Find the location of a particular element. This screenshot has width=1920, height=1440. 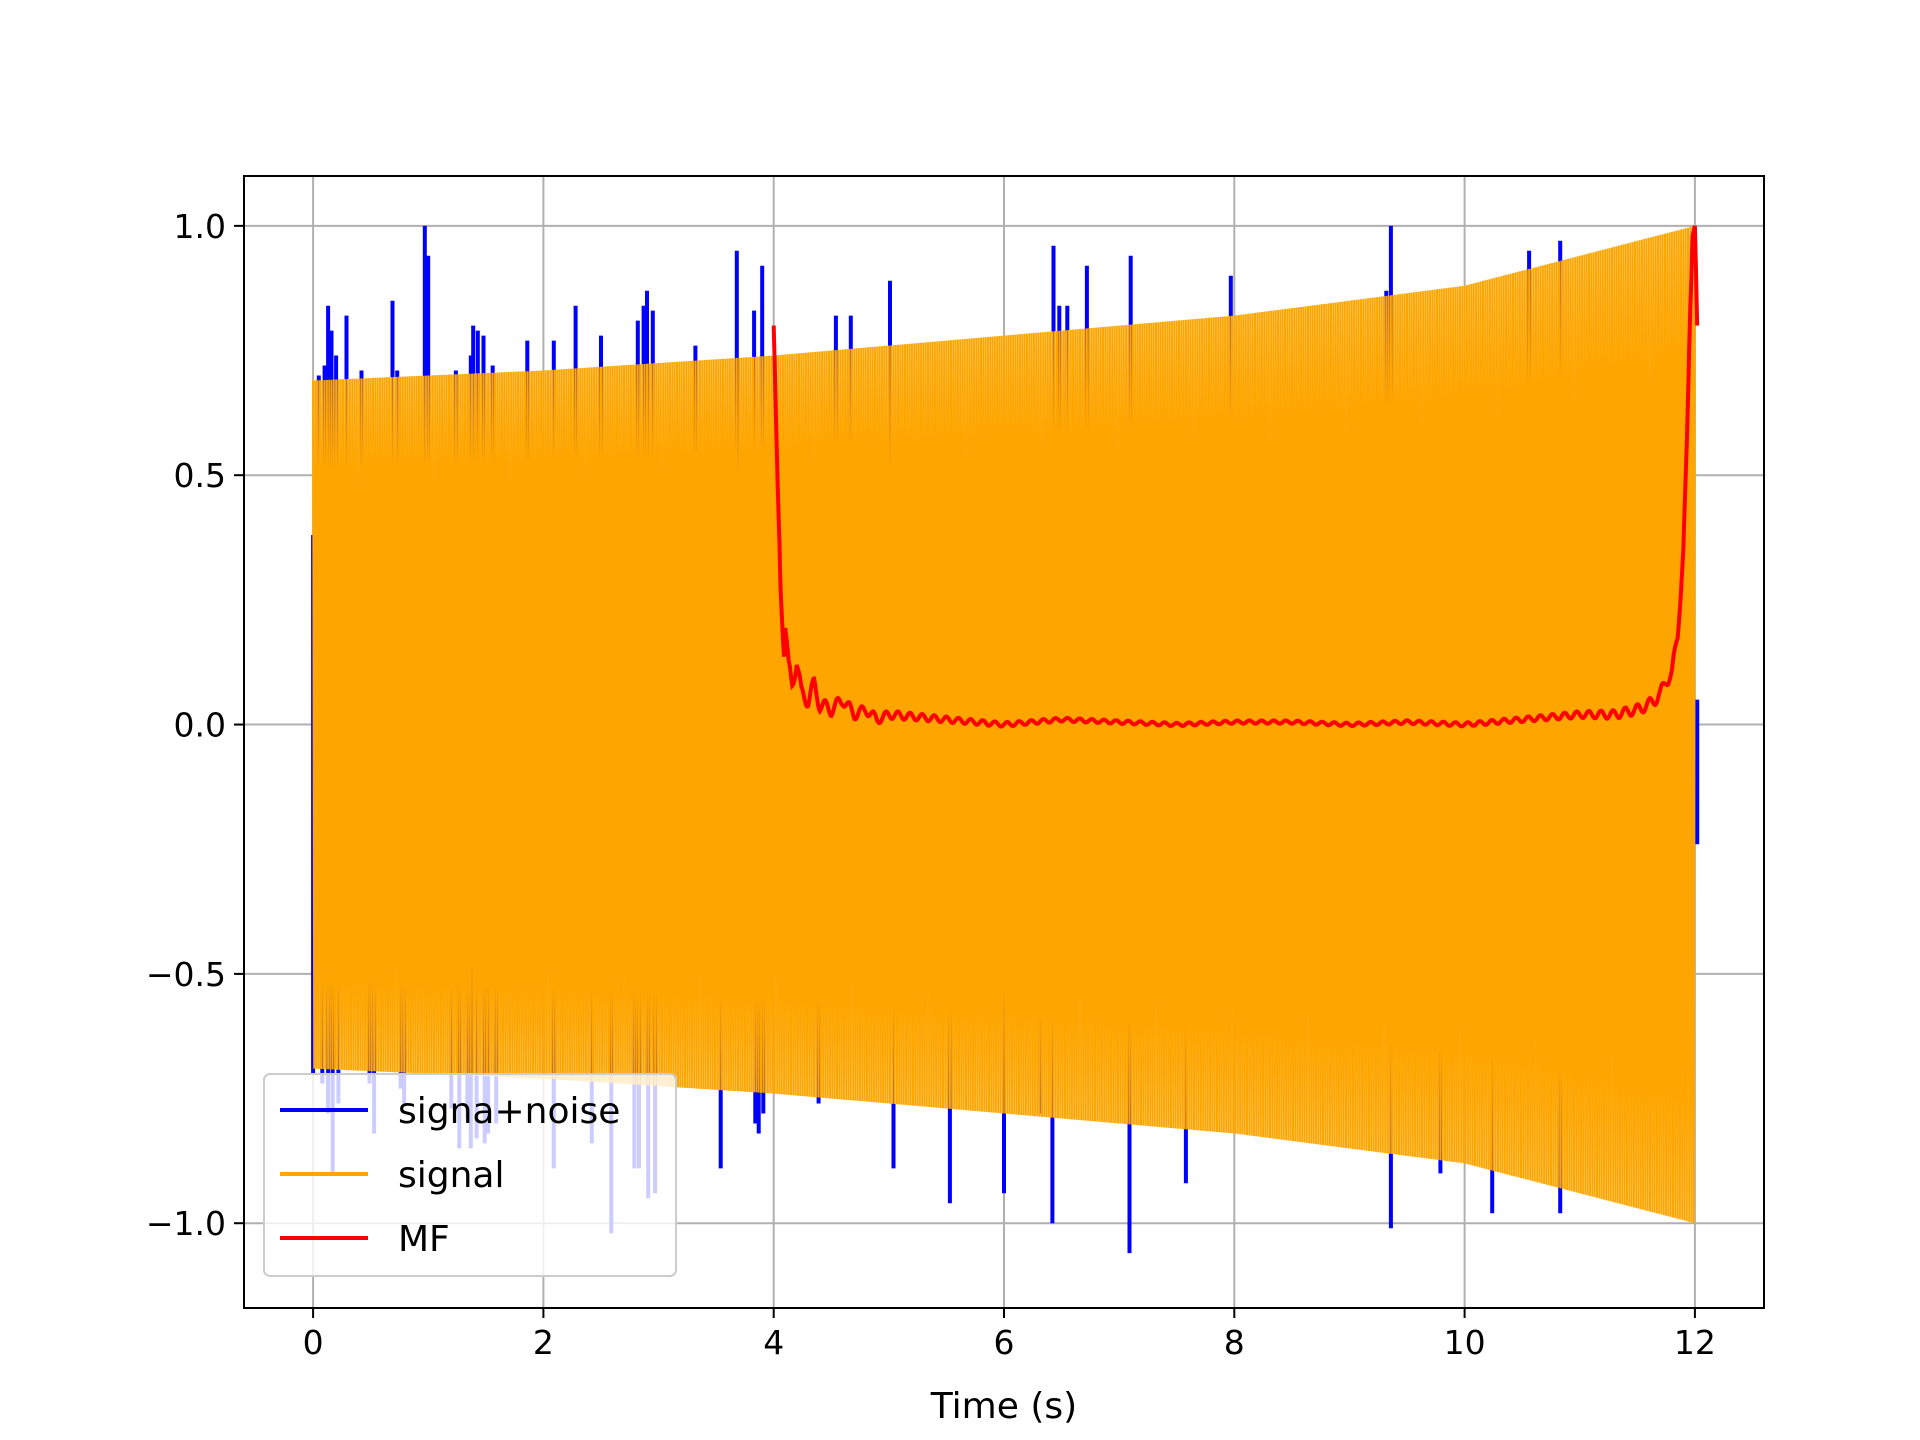

y-tick-label: 1.0 is located at coordinates (200, 226).